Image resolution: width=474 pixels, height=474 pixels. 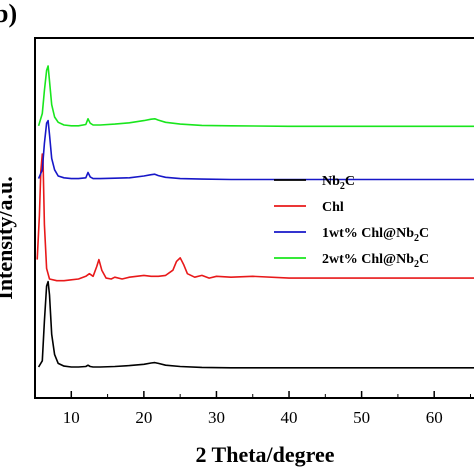 I want to click on legend: Nb2C Chl 1wt% Chl@Nb2C 2wt% Chl@Nb2C, so click(x=351, y=222).